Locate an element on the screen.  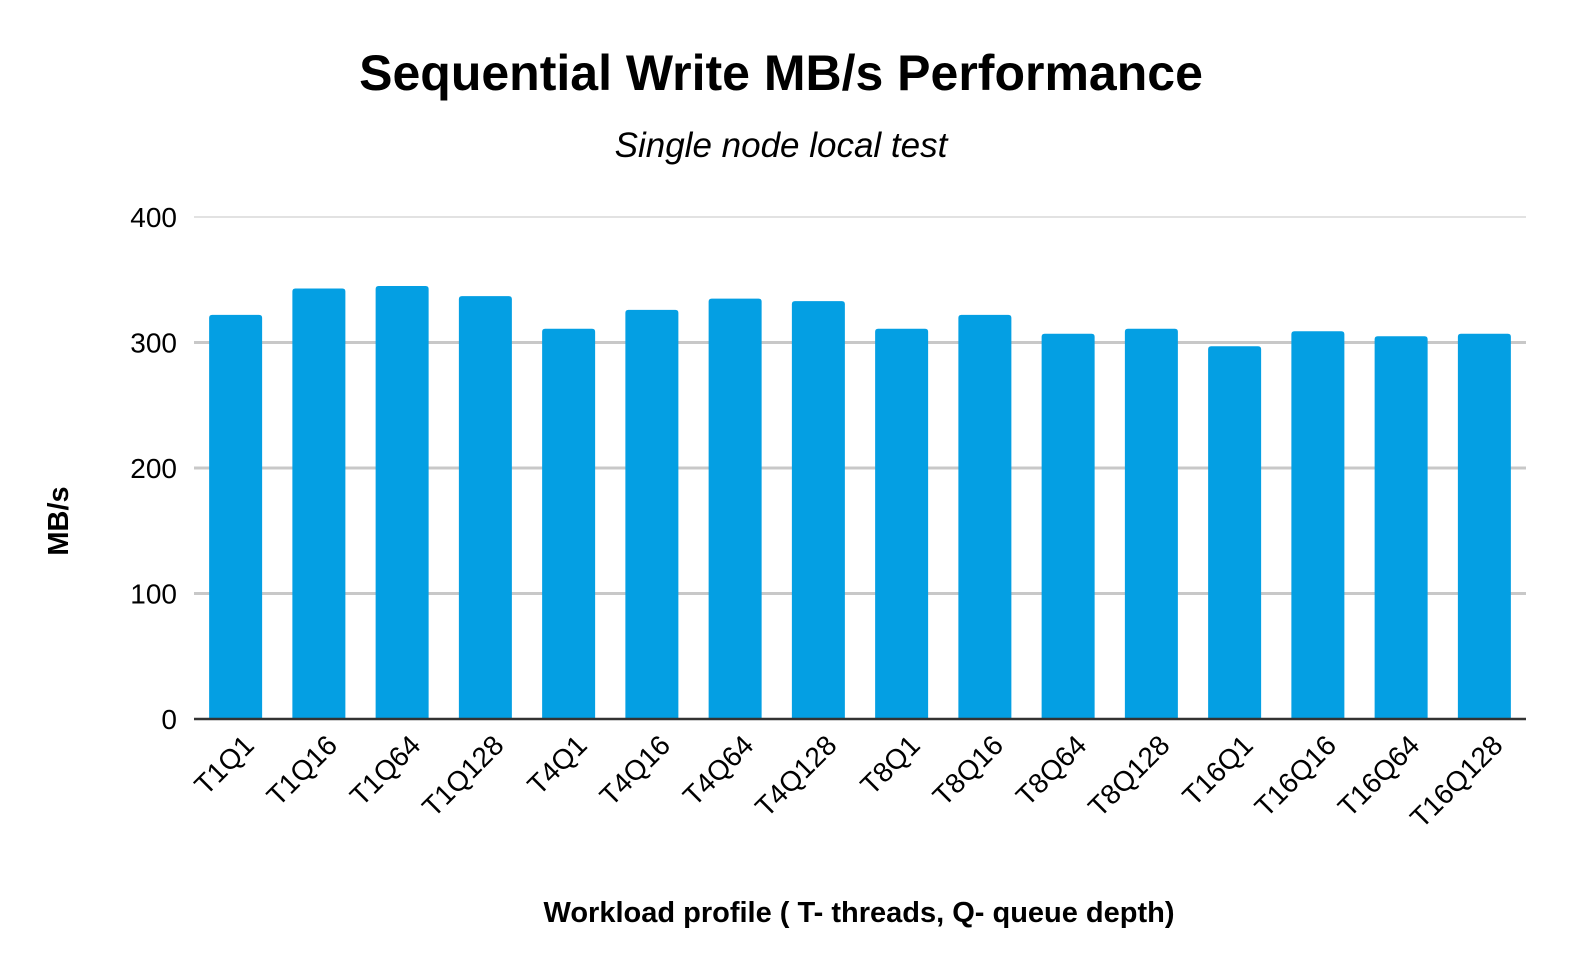
x-tick-label: T1Q16 is located at coordinates (302, 770).